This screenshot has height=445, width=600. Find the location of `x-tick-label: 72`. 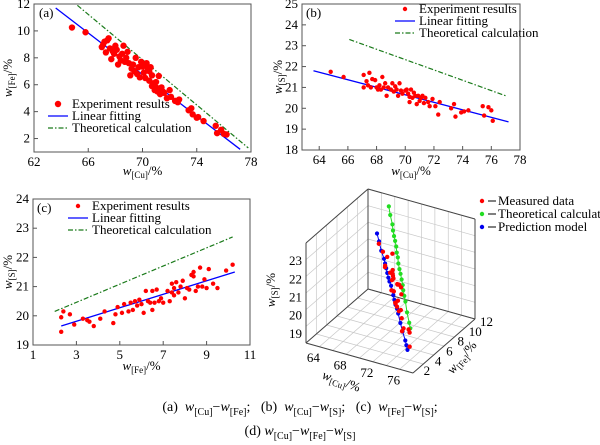

x-tick-label: 72 is located at coordinates (366, 372).